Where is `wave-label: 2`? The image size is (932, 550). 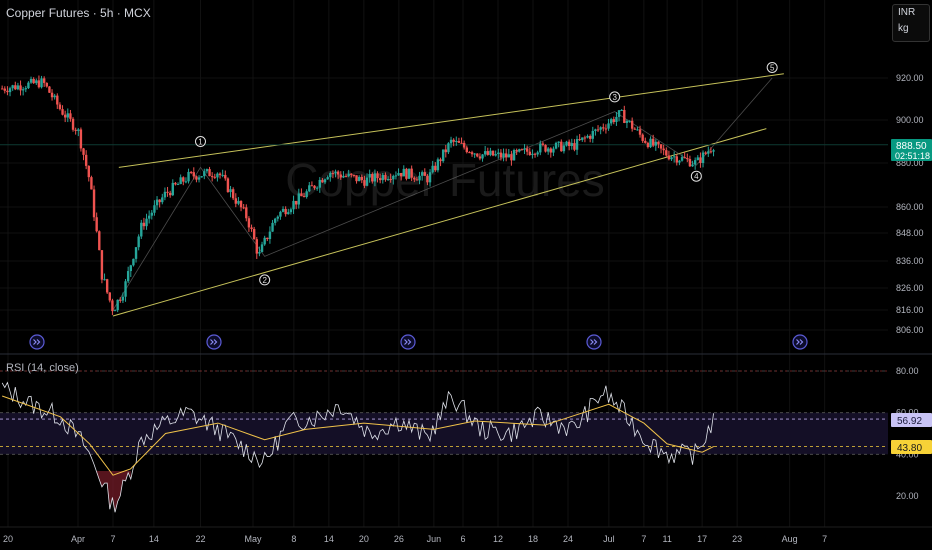
wave-label: 2 is located at coordinates (264, 280).